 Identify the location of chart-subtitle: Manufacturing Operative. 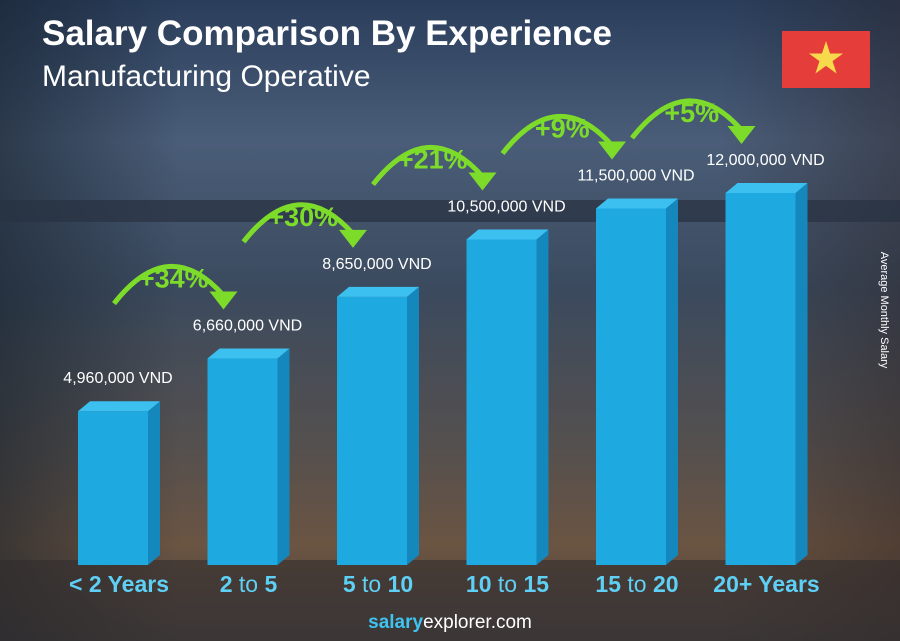
(206, 76).